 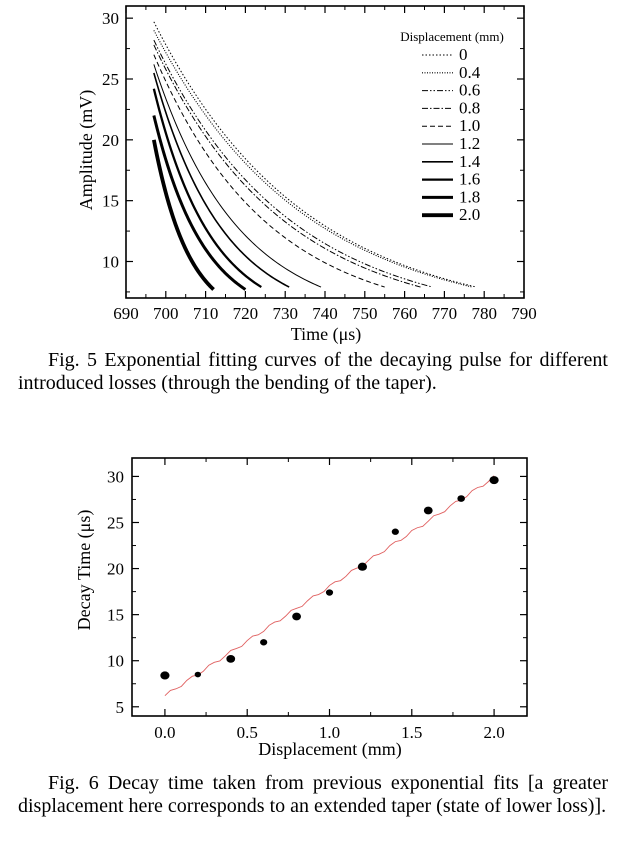 I want to click on fig5-curve-1.4, so click(x=221, y=180).